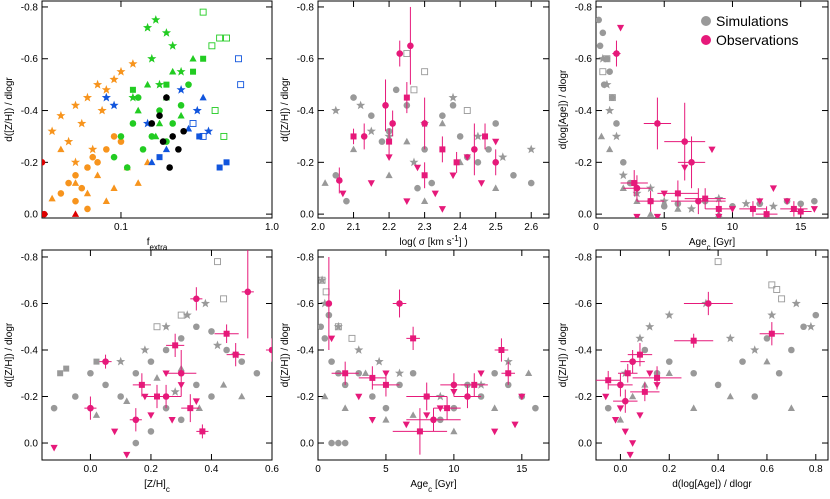  What do you see at coordinates (30, 111) in the screenshot?
I see `y-tick-label: -0.4` at bounding box center [30, 111].